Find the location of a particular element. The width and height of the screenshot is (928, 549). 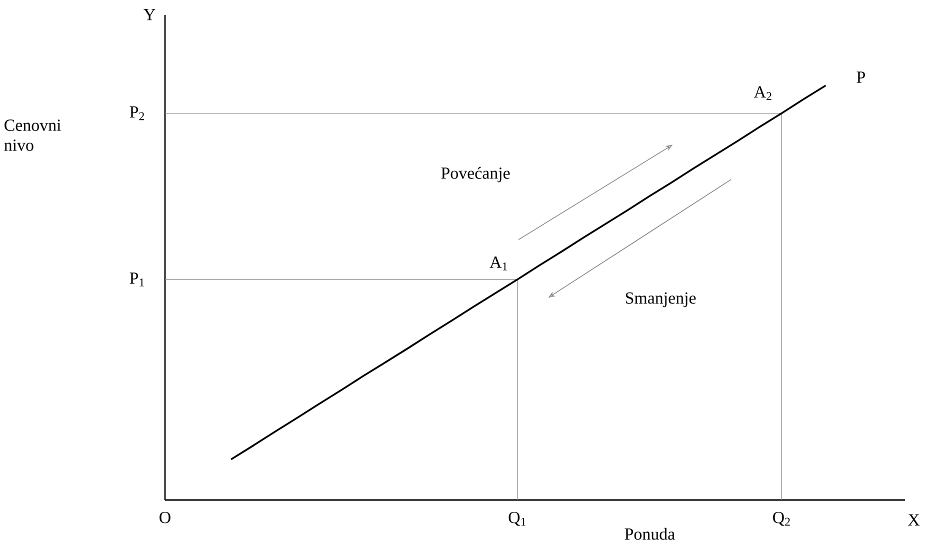

x-tick-label: O is located at coordinates (165, 518).